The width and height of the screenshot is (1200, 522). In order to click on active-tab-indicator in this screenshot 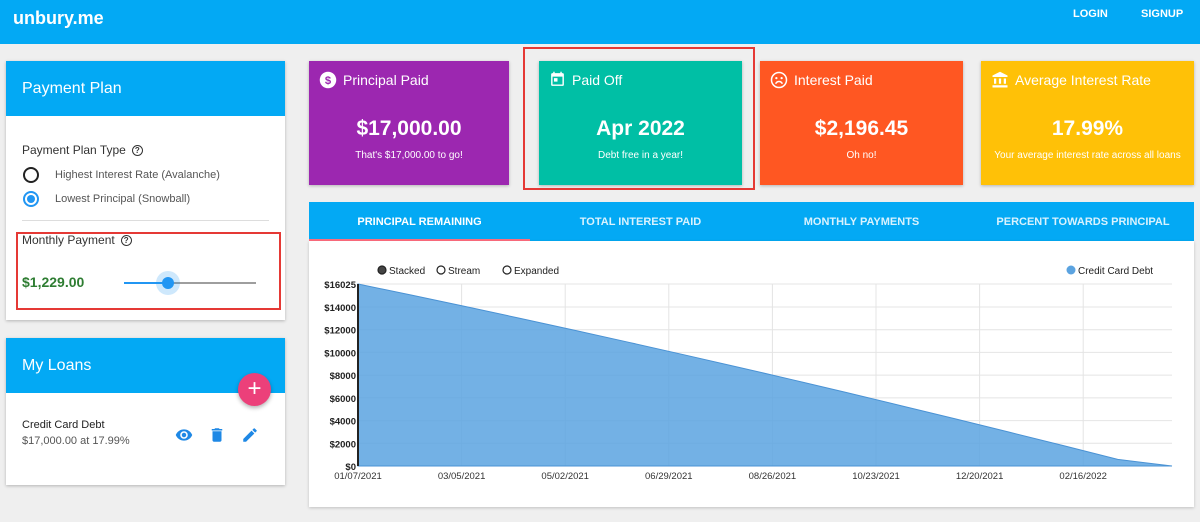, I will do `click(419, 240)`.